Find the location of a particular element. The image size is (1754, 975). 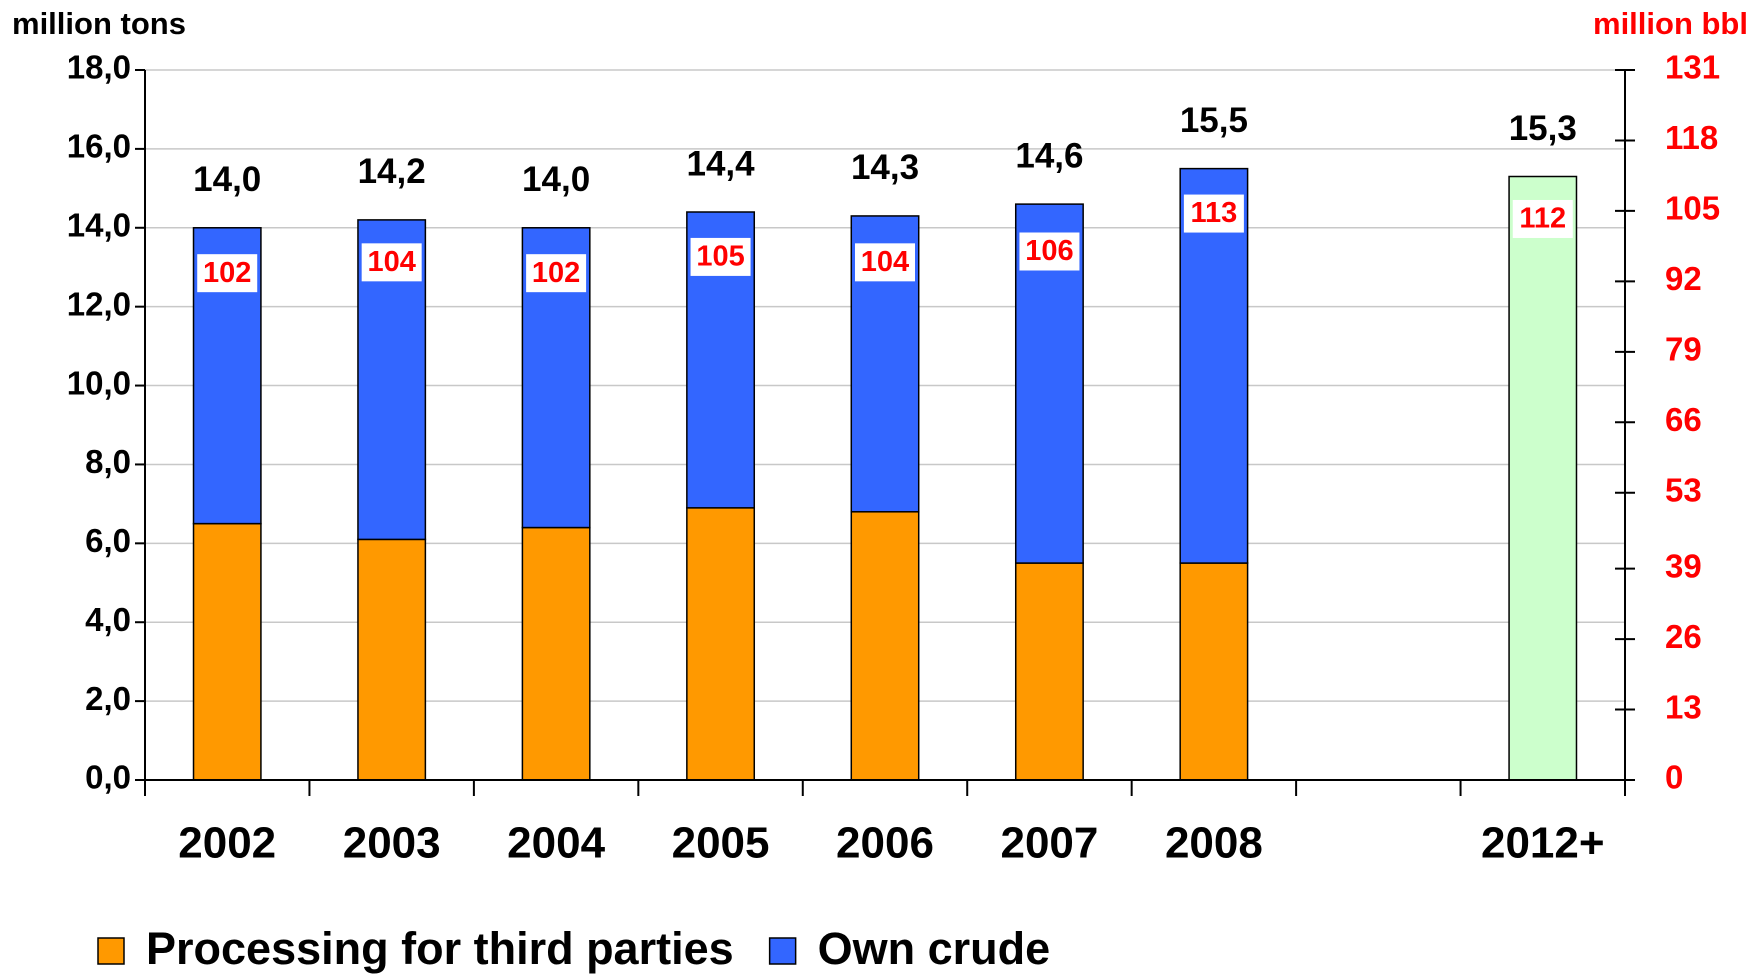

total-label: 14,2 is located at coordinates (392, 171).